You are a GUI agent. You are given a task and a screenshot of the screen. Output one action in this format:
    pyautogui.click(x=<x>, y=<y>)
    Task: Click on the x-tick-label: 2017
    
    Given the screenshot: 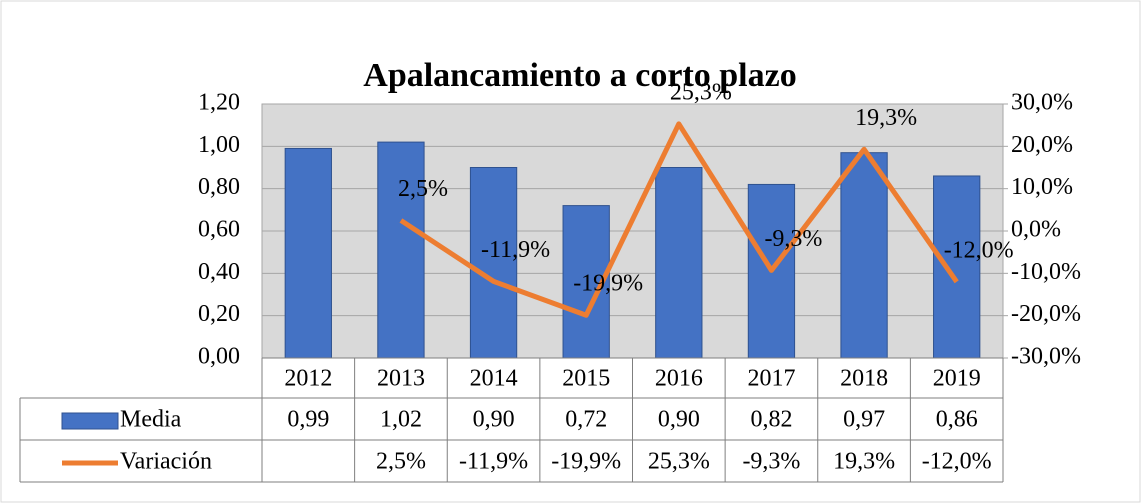 What is the action you would take?
    pyautogui.click(x=771, y=379)
    